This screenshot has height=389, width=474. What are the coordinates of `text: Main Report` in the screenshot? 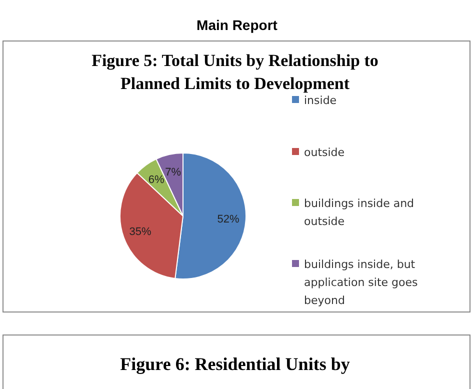 It's located at (237, 25).